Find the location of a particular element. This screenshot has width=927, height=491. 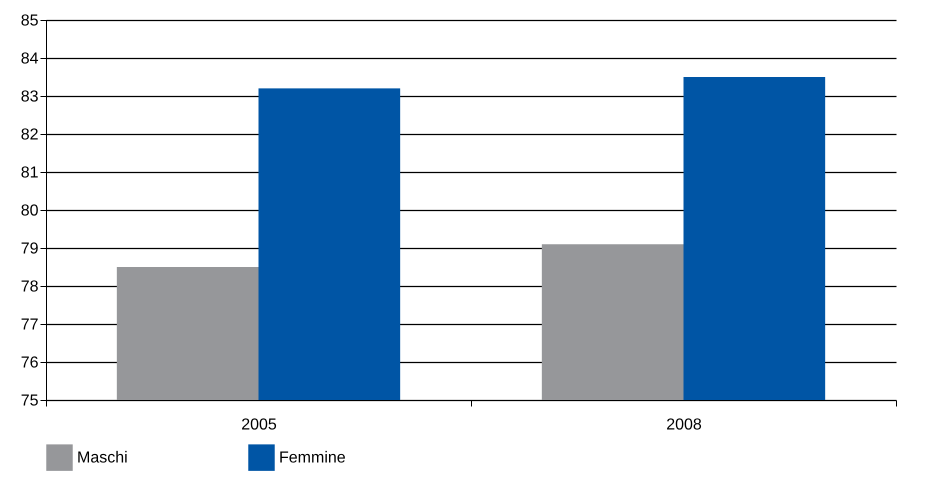

y-tick-label: 79 is located at coordinates (29, 249).